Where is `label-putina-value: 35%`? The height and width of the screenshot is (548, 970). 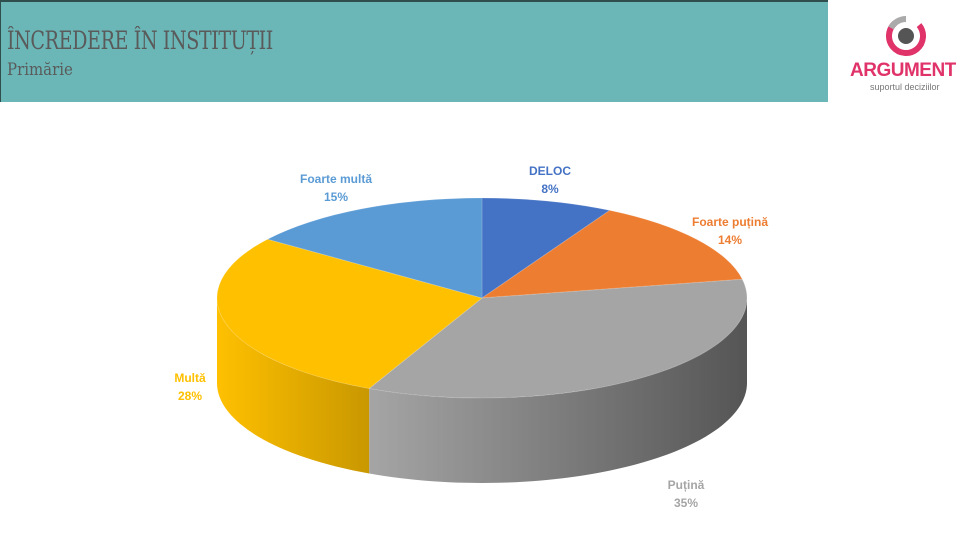 label-putina-value: 35% is located at coordinates (686, 503).